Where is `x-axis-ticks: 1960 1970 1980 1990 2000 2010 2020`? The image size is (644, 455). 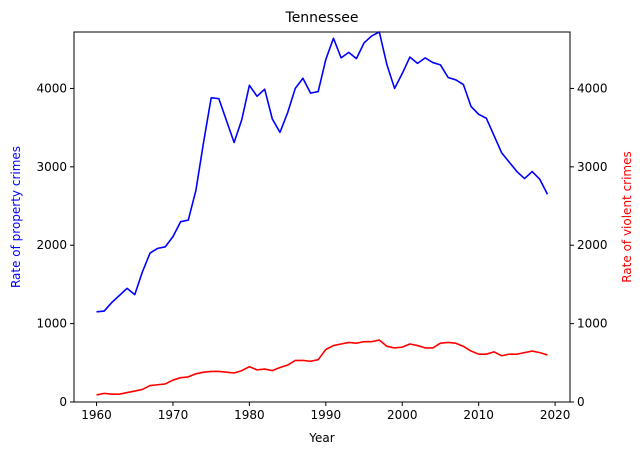
x-axis-ticks: 1960 1970 1980 1990 2000 2010 2020 is located at coordinates (325, 412).